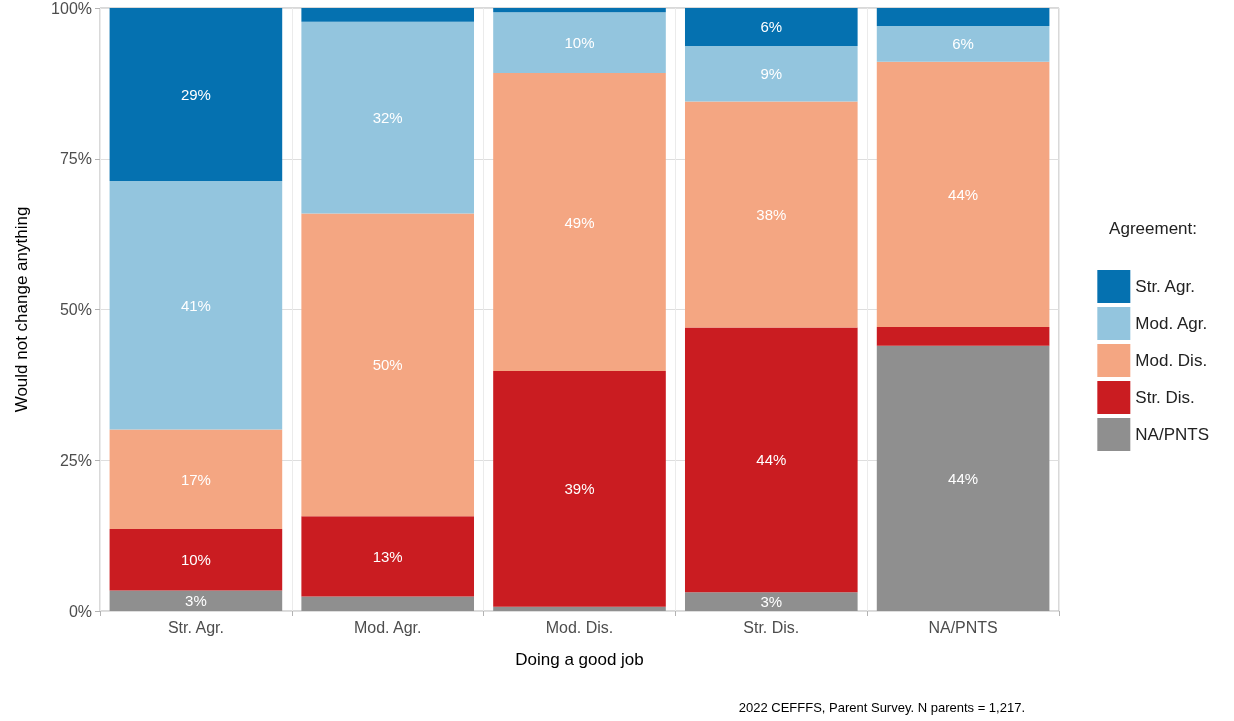 Image resolution: width=1234 pixels, height=721 pixels. I want to click on x-tick-label: Mod. Dis., so click(579, 627).